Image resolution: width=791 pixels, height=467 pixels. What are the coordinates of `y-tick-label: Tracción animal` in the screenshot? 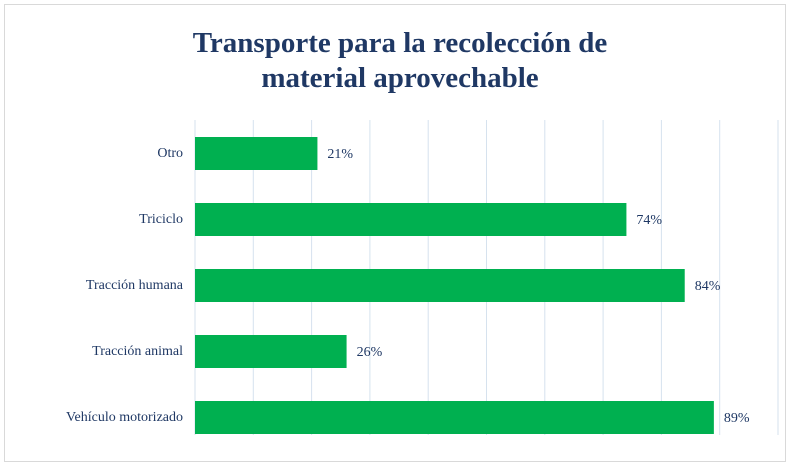 It's located at (137, 351).